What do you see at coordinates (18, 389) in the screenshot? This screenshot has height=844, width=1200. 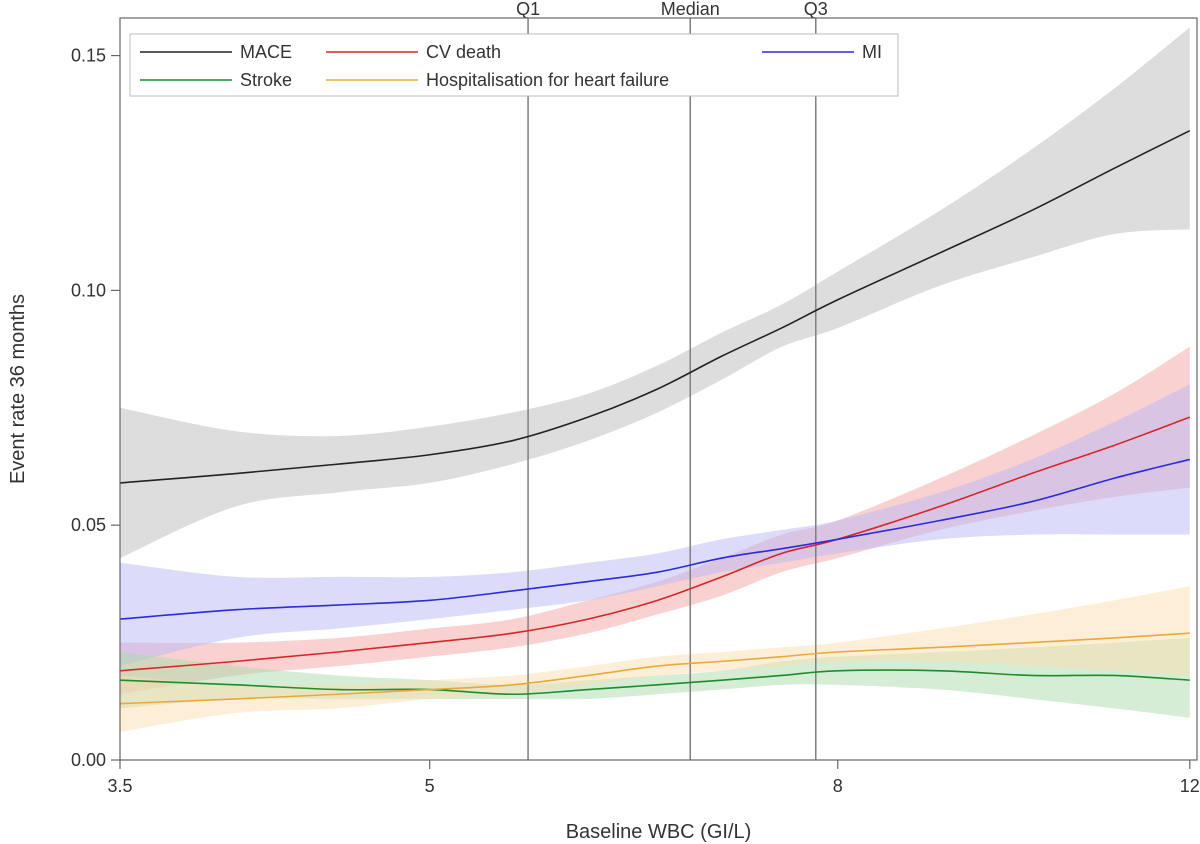 I see `y-axis-label: Event rate 36 months` at bounding box center [18, 389].